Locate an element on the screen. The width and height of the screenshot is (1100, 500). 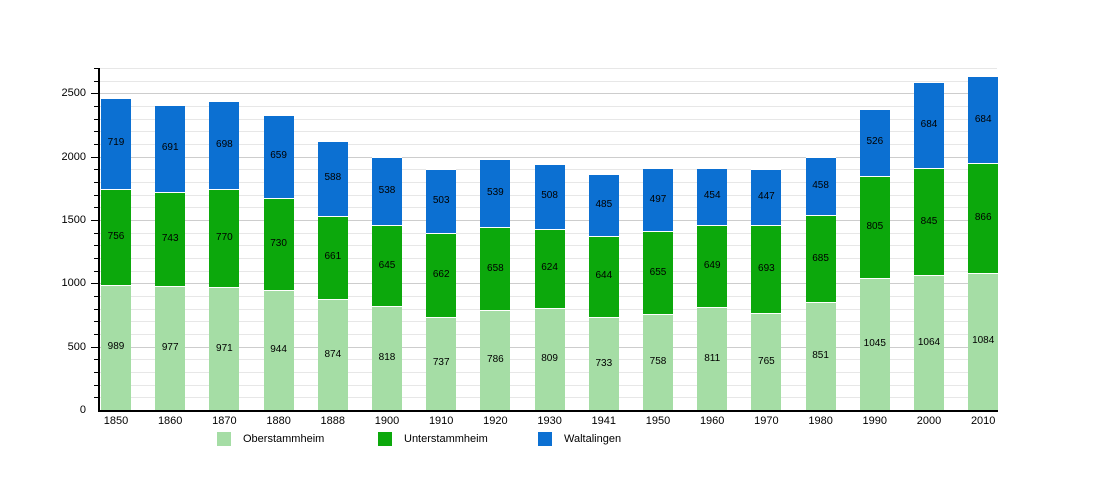
segment-unterstammheim-1910 is located at coordinates (441, 274).